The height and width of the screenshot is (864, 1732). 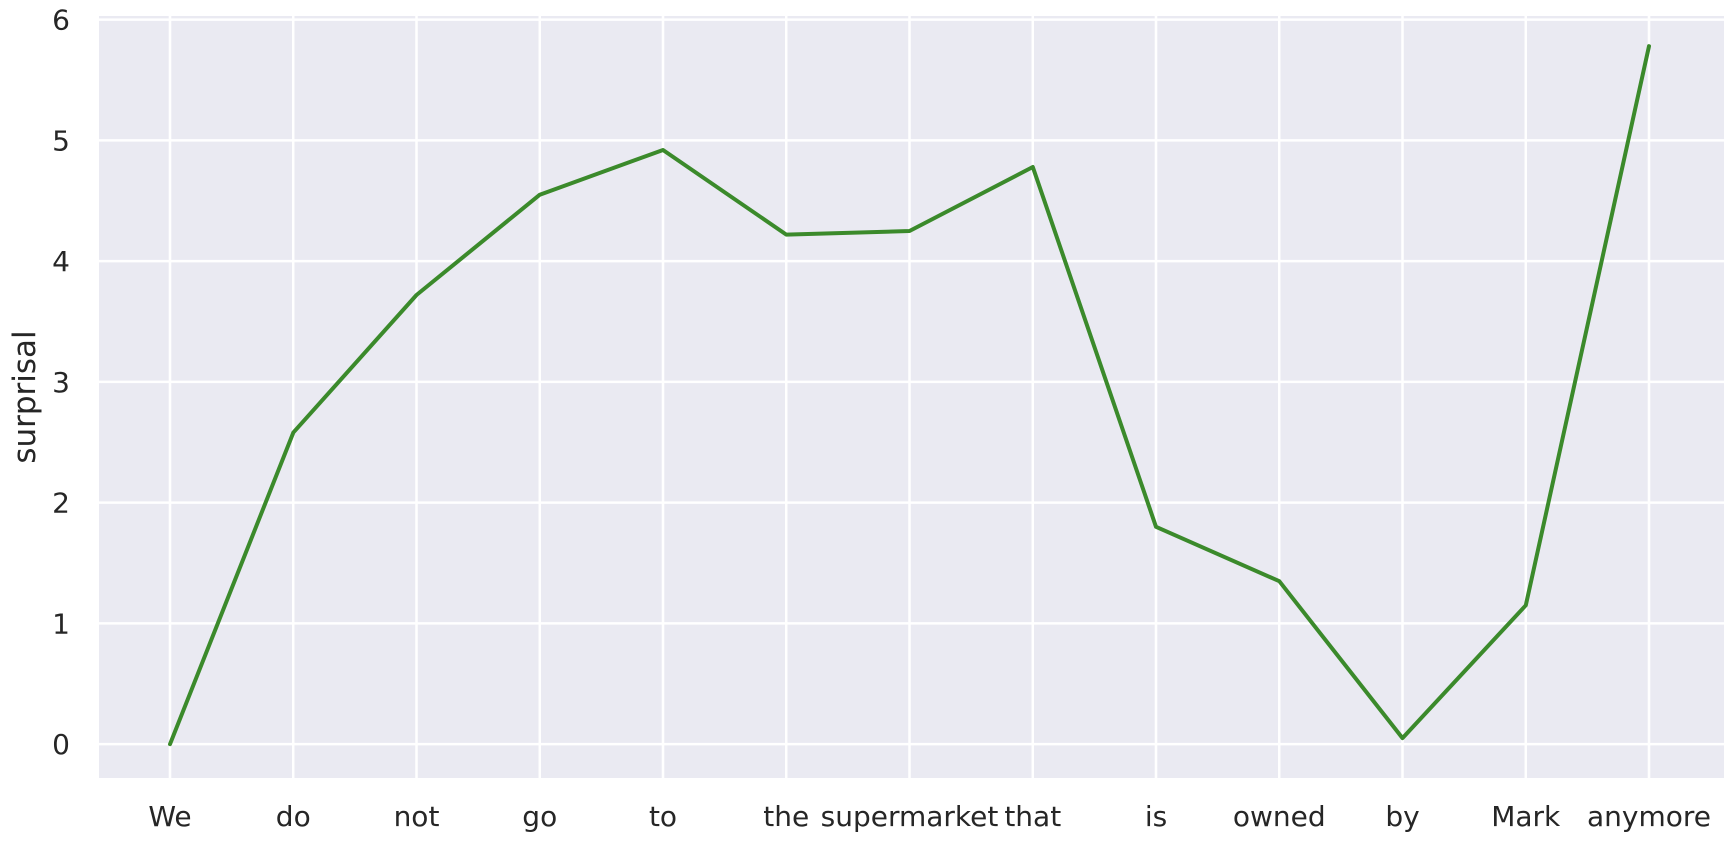 What do you see at coordinates (910, 816) in the screenshot?
I see `x-tick-label: supermarket` at bounding box center [910, 816].